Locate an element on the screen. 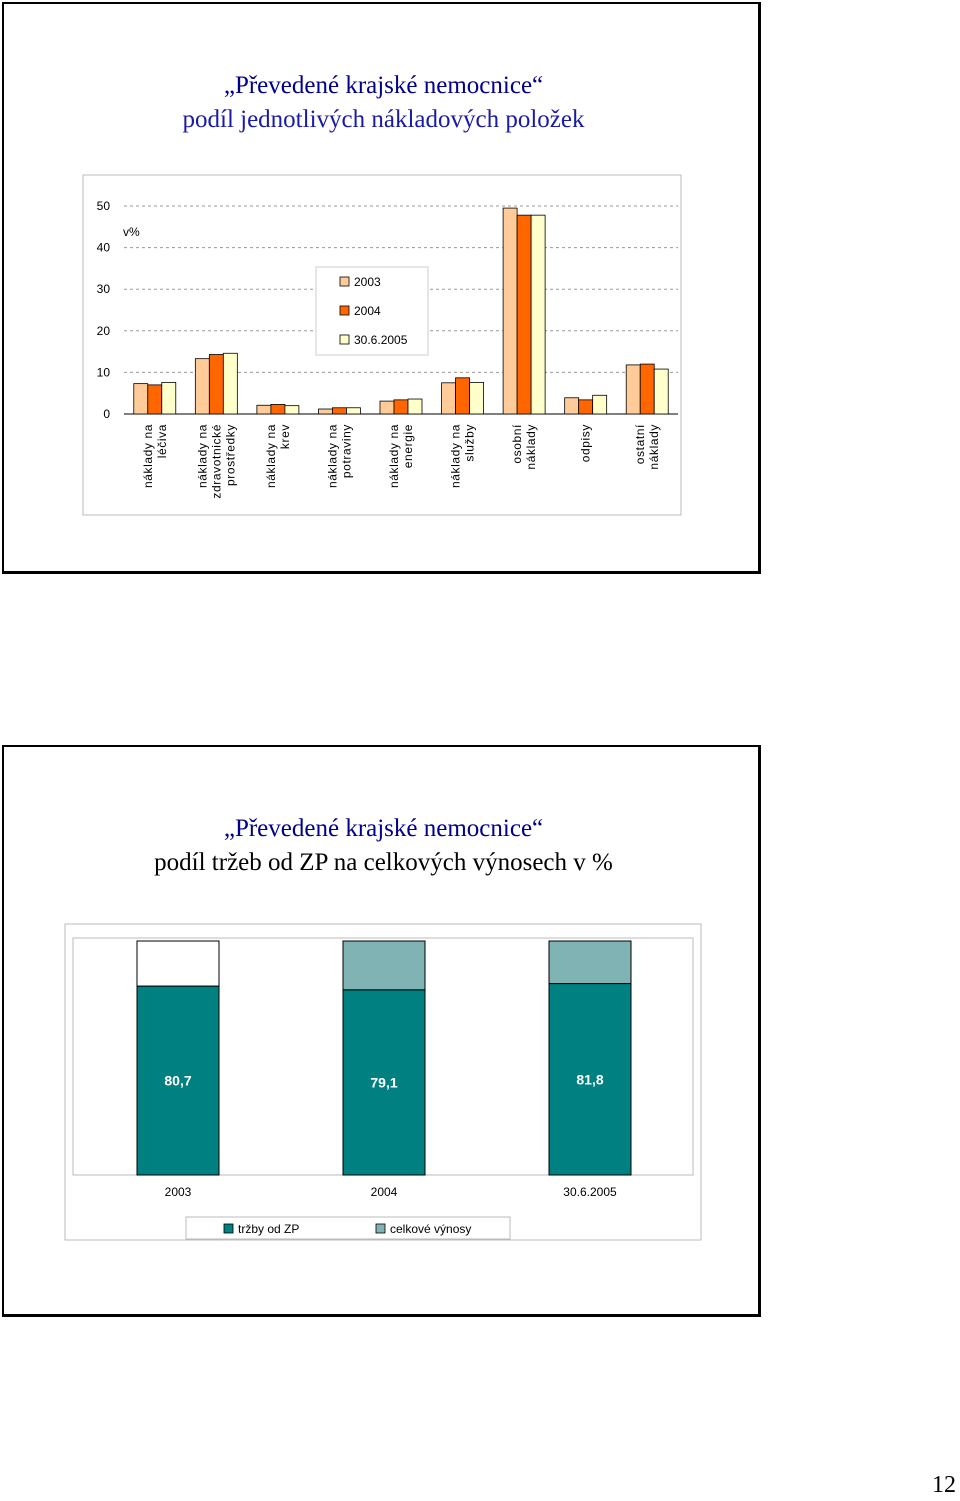  bar-30.6.2005-1 is located at coordinates (230, 383).